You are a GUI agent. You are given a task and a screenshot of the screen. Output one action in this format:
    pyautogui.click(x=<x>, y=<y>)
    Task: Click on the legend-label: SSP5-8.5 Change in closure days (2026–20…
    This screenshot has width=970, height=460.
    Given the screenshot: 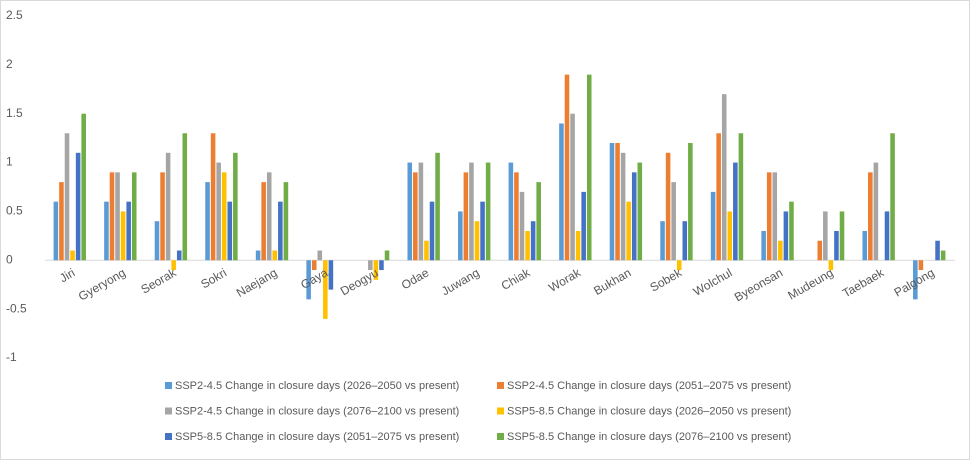 What is the action you would take?
    pyautogui.click(x=649, y=411)
    